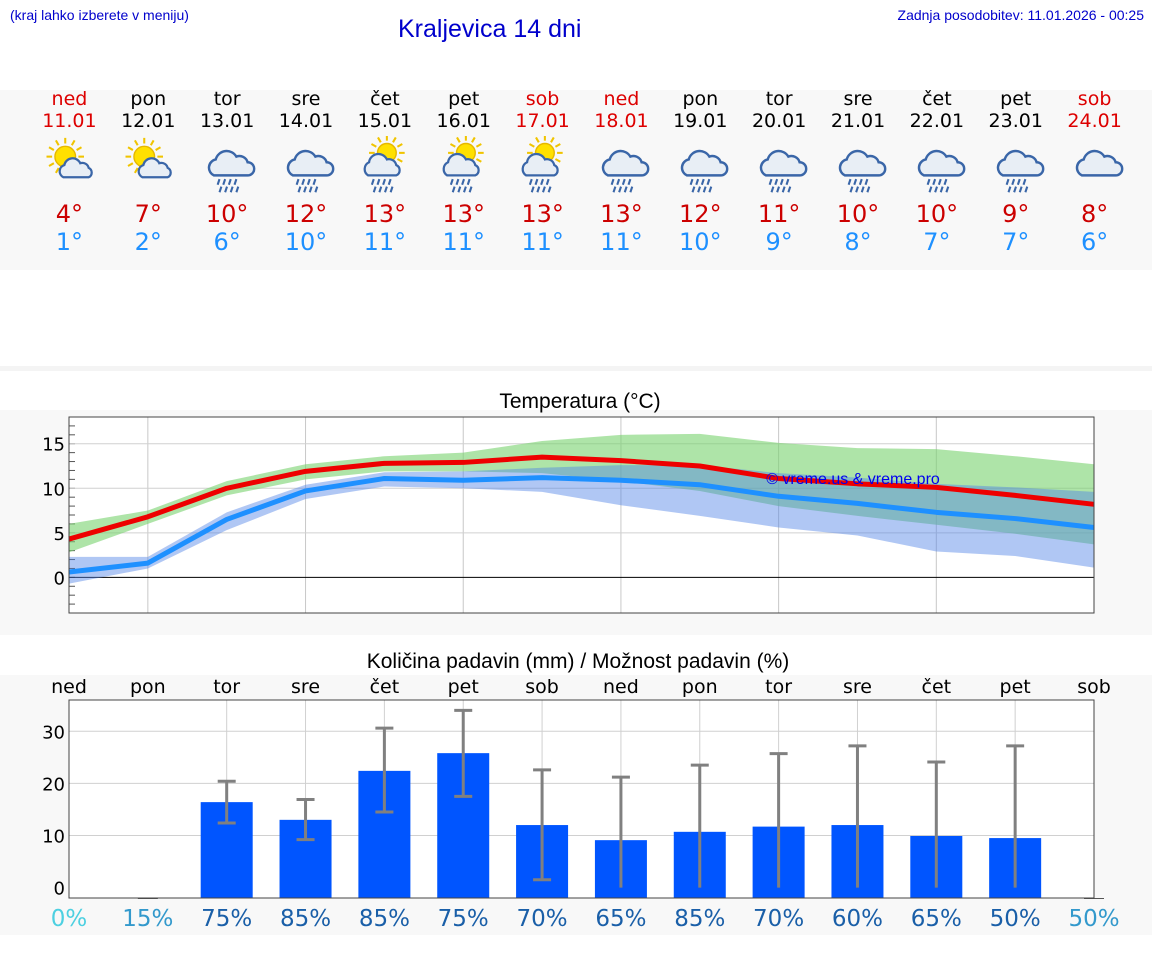 The height and width of the screenshot is (975, 1152). I want to click on precipitation-day-label: sob, so click(1094, 687).